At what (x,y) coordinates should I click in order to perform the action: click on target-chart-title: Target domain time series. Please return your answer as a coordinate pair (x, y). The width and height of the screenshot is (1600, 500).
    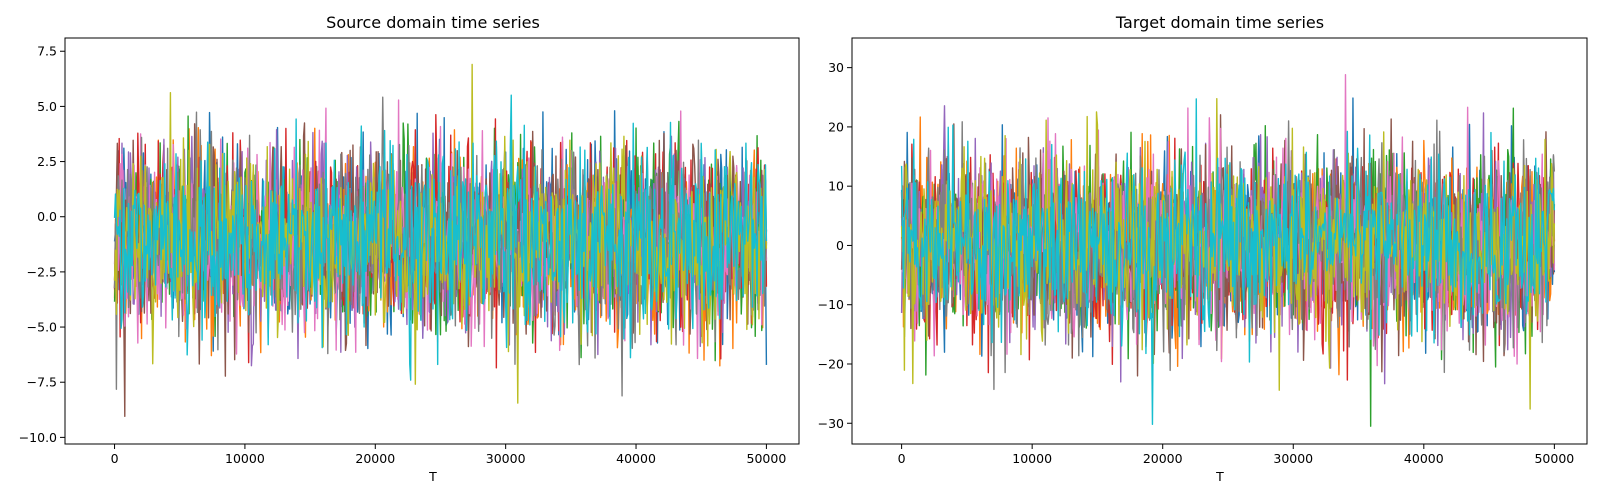
    Looking at the image, I should click on (1219, 22).